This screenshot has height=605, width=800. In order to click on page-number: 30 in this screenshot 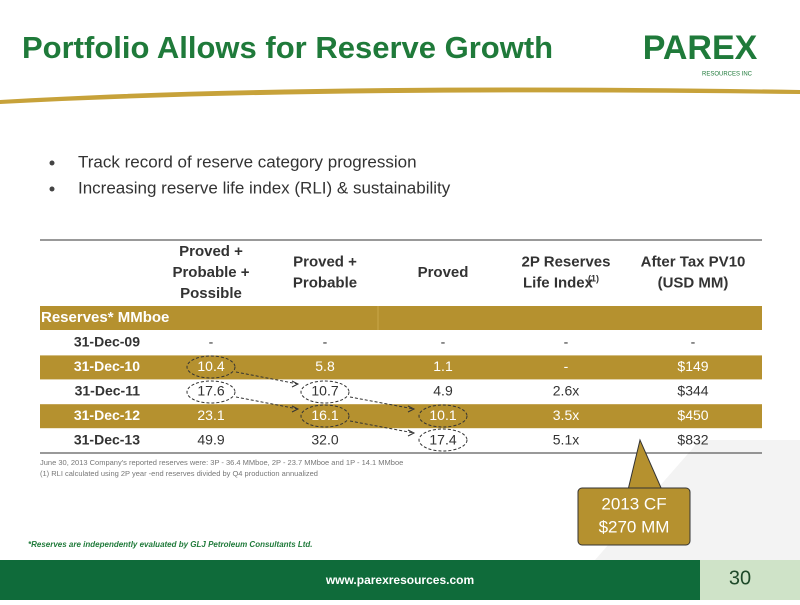, I will do `click(740, 578)`.